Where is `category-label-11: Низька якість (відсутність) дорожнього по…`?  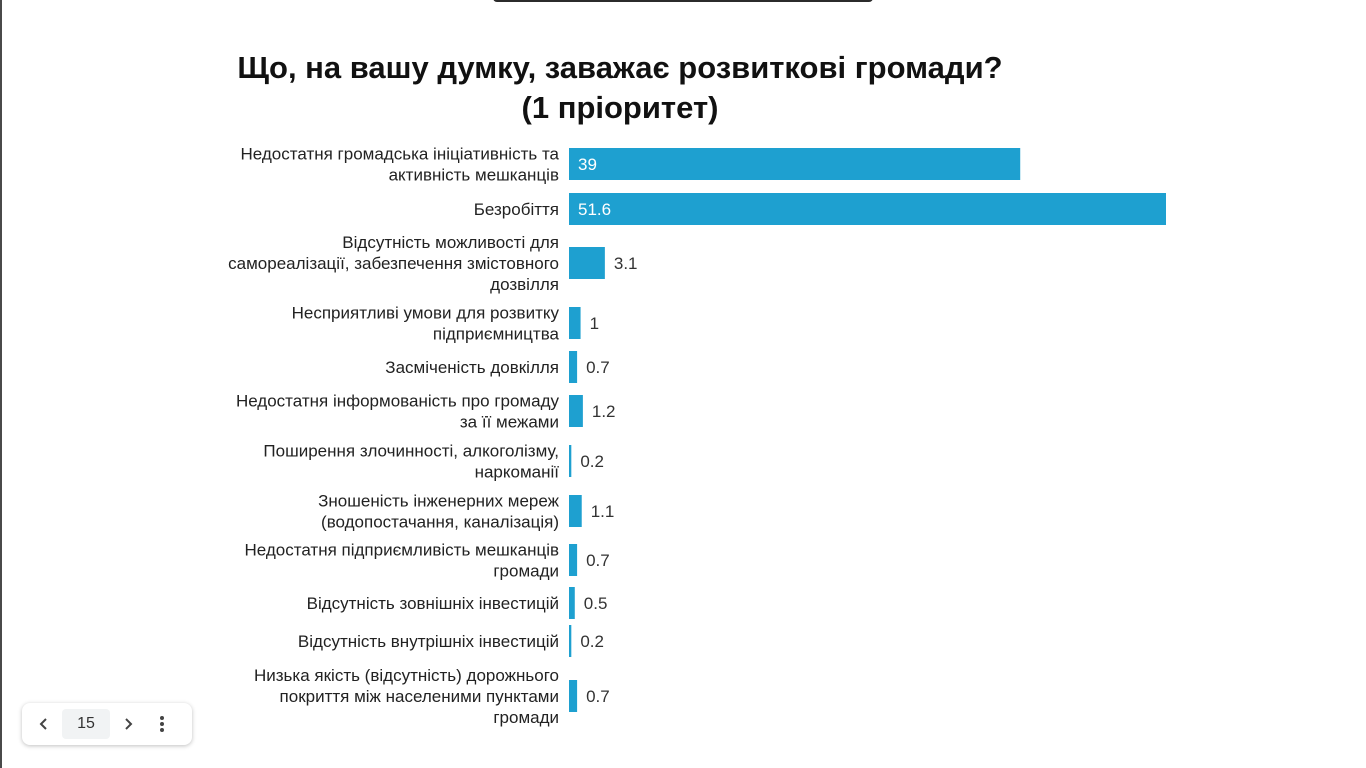
category-label-11: Низька якість (відсутність) дорожнього по… is located at coordinates (406, 696).